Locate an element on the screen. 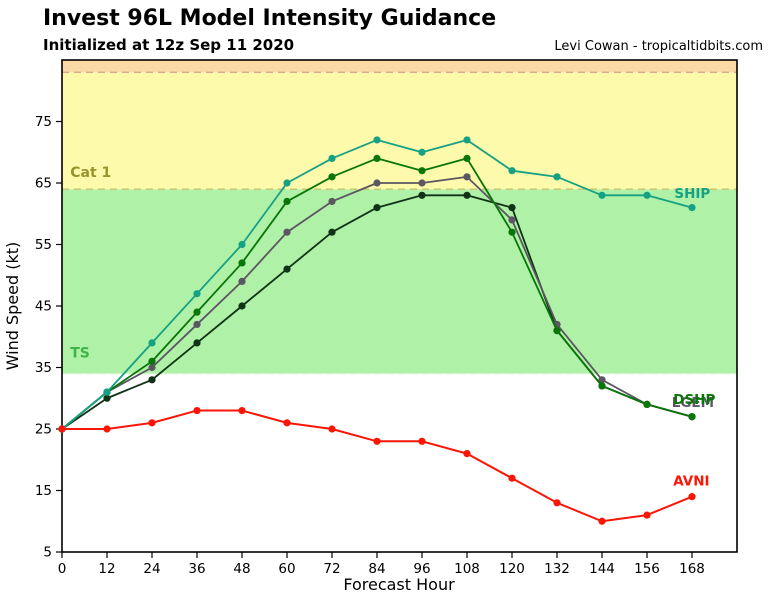  init-time-subtitle: Initialized at 12z Sep 11 2020 is located at coordinates (169, 45).